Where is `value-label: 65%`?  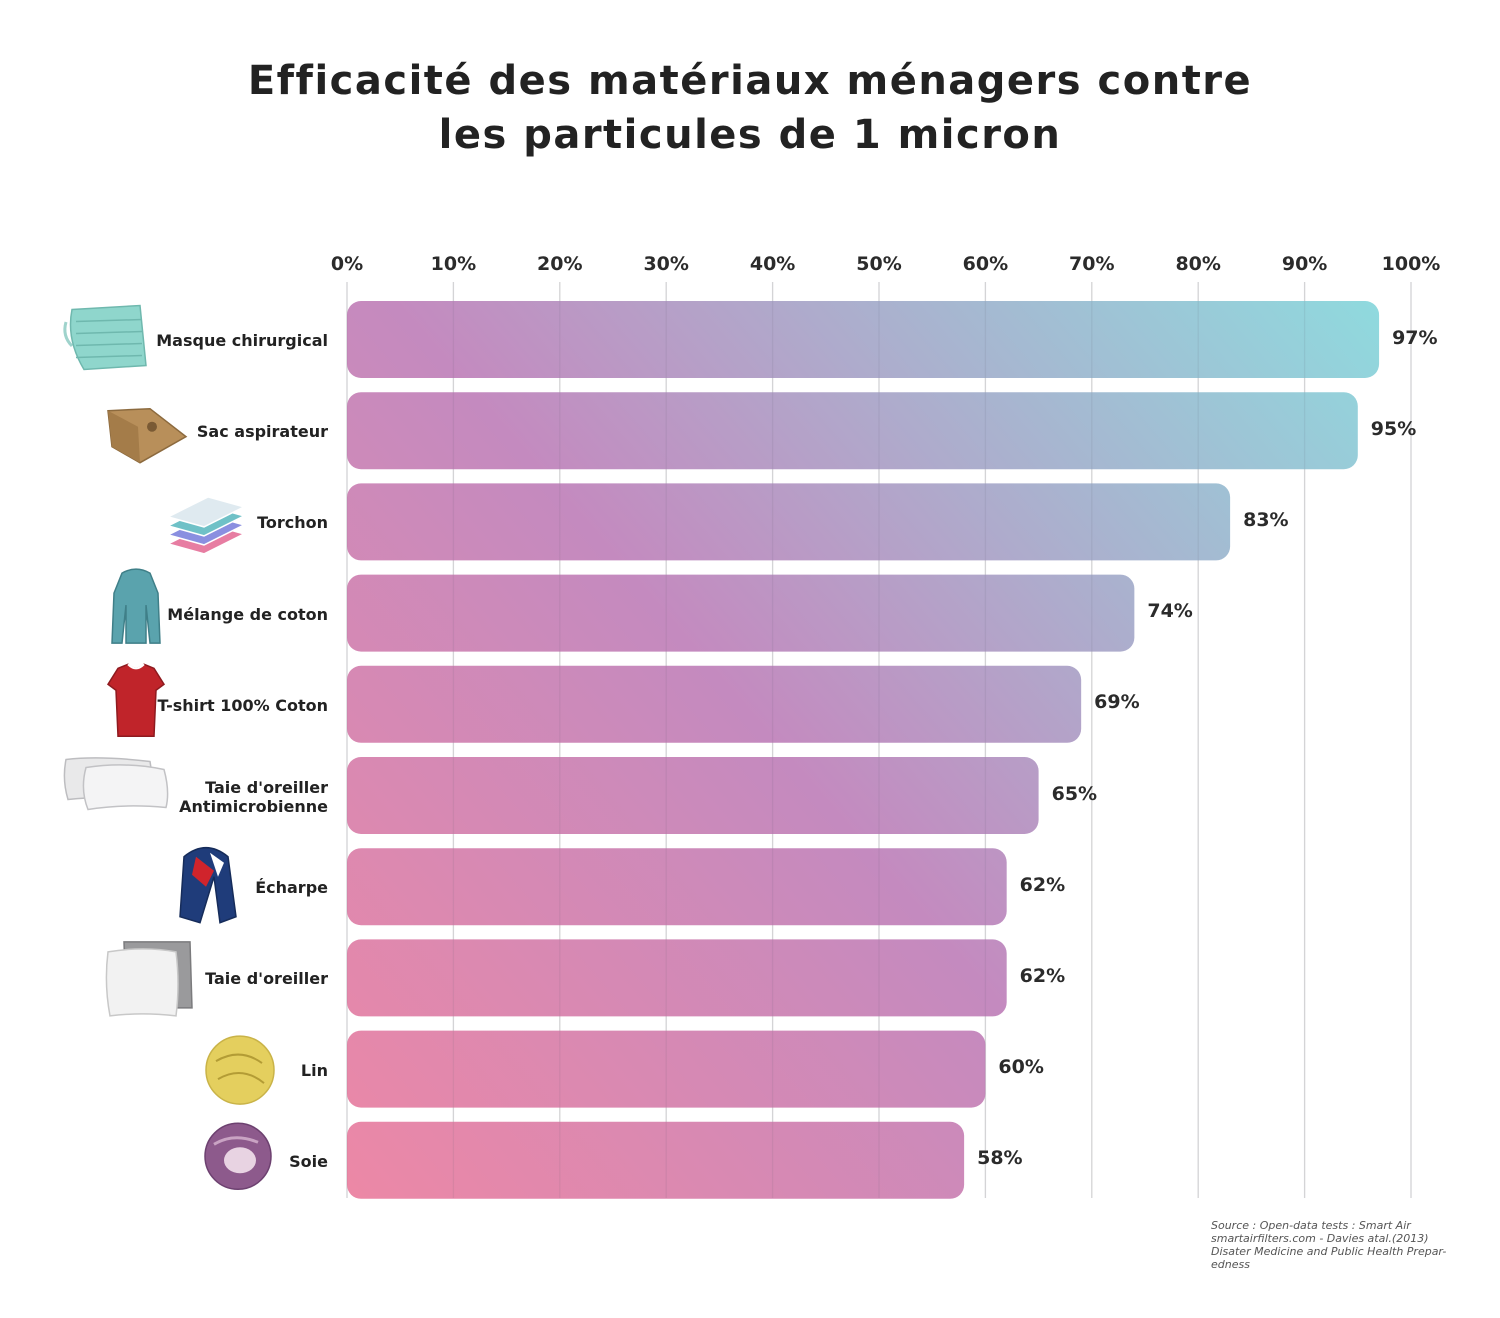
value-label: 65% is located at coordinates (1074, 793).